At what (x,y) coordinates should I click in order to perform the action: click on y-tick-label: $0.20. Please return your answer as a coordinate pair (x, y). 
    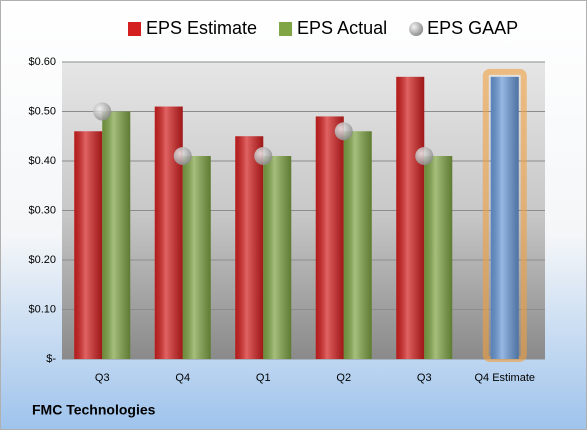
    Looking at the image, I should click on (42, 260).